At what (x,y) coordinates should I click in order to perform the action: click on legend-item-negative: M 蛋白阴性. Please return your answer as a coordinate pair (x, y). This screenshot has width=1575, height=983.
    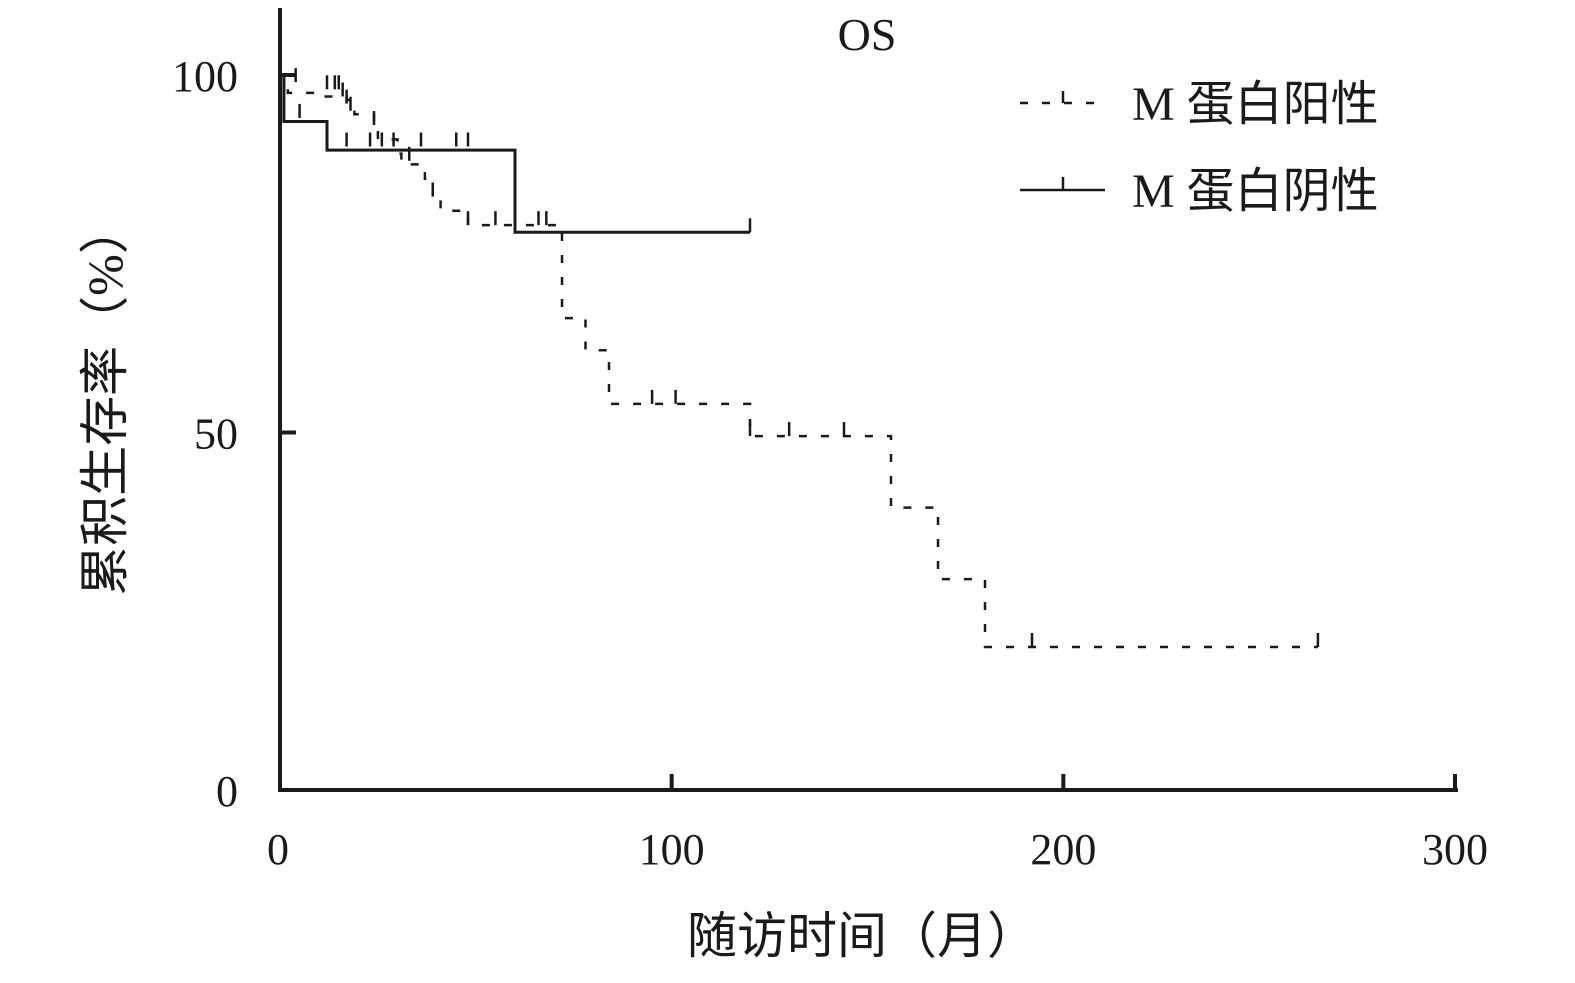
    Looking at the image, I should click on (1199, 191).